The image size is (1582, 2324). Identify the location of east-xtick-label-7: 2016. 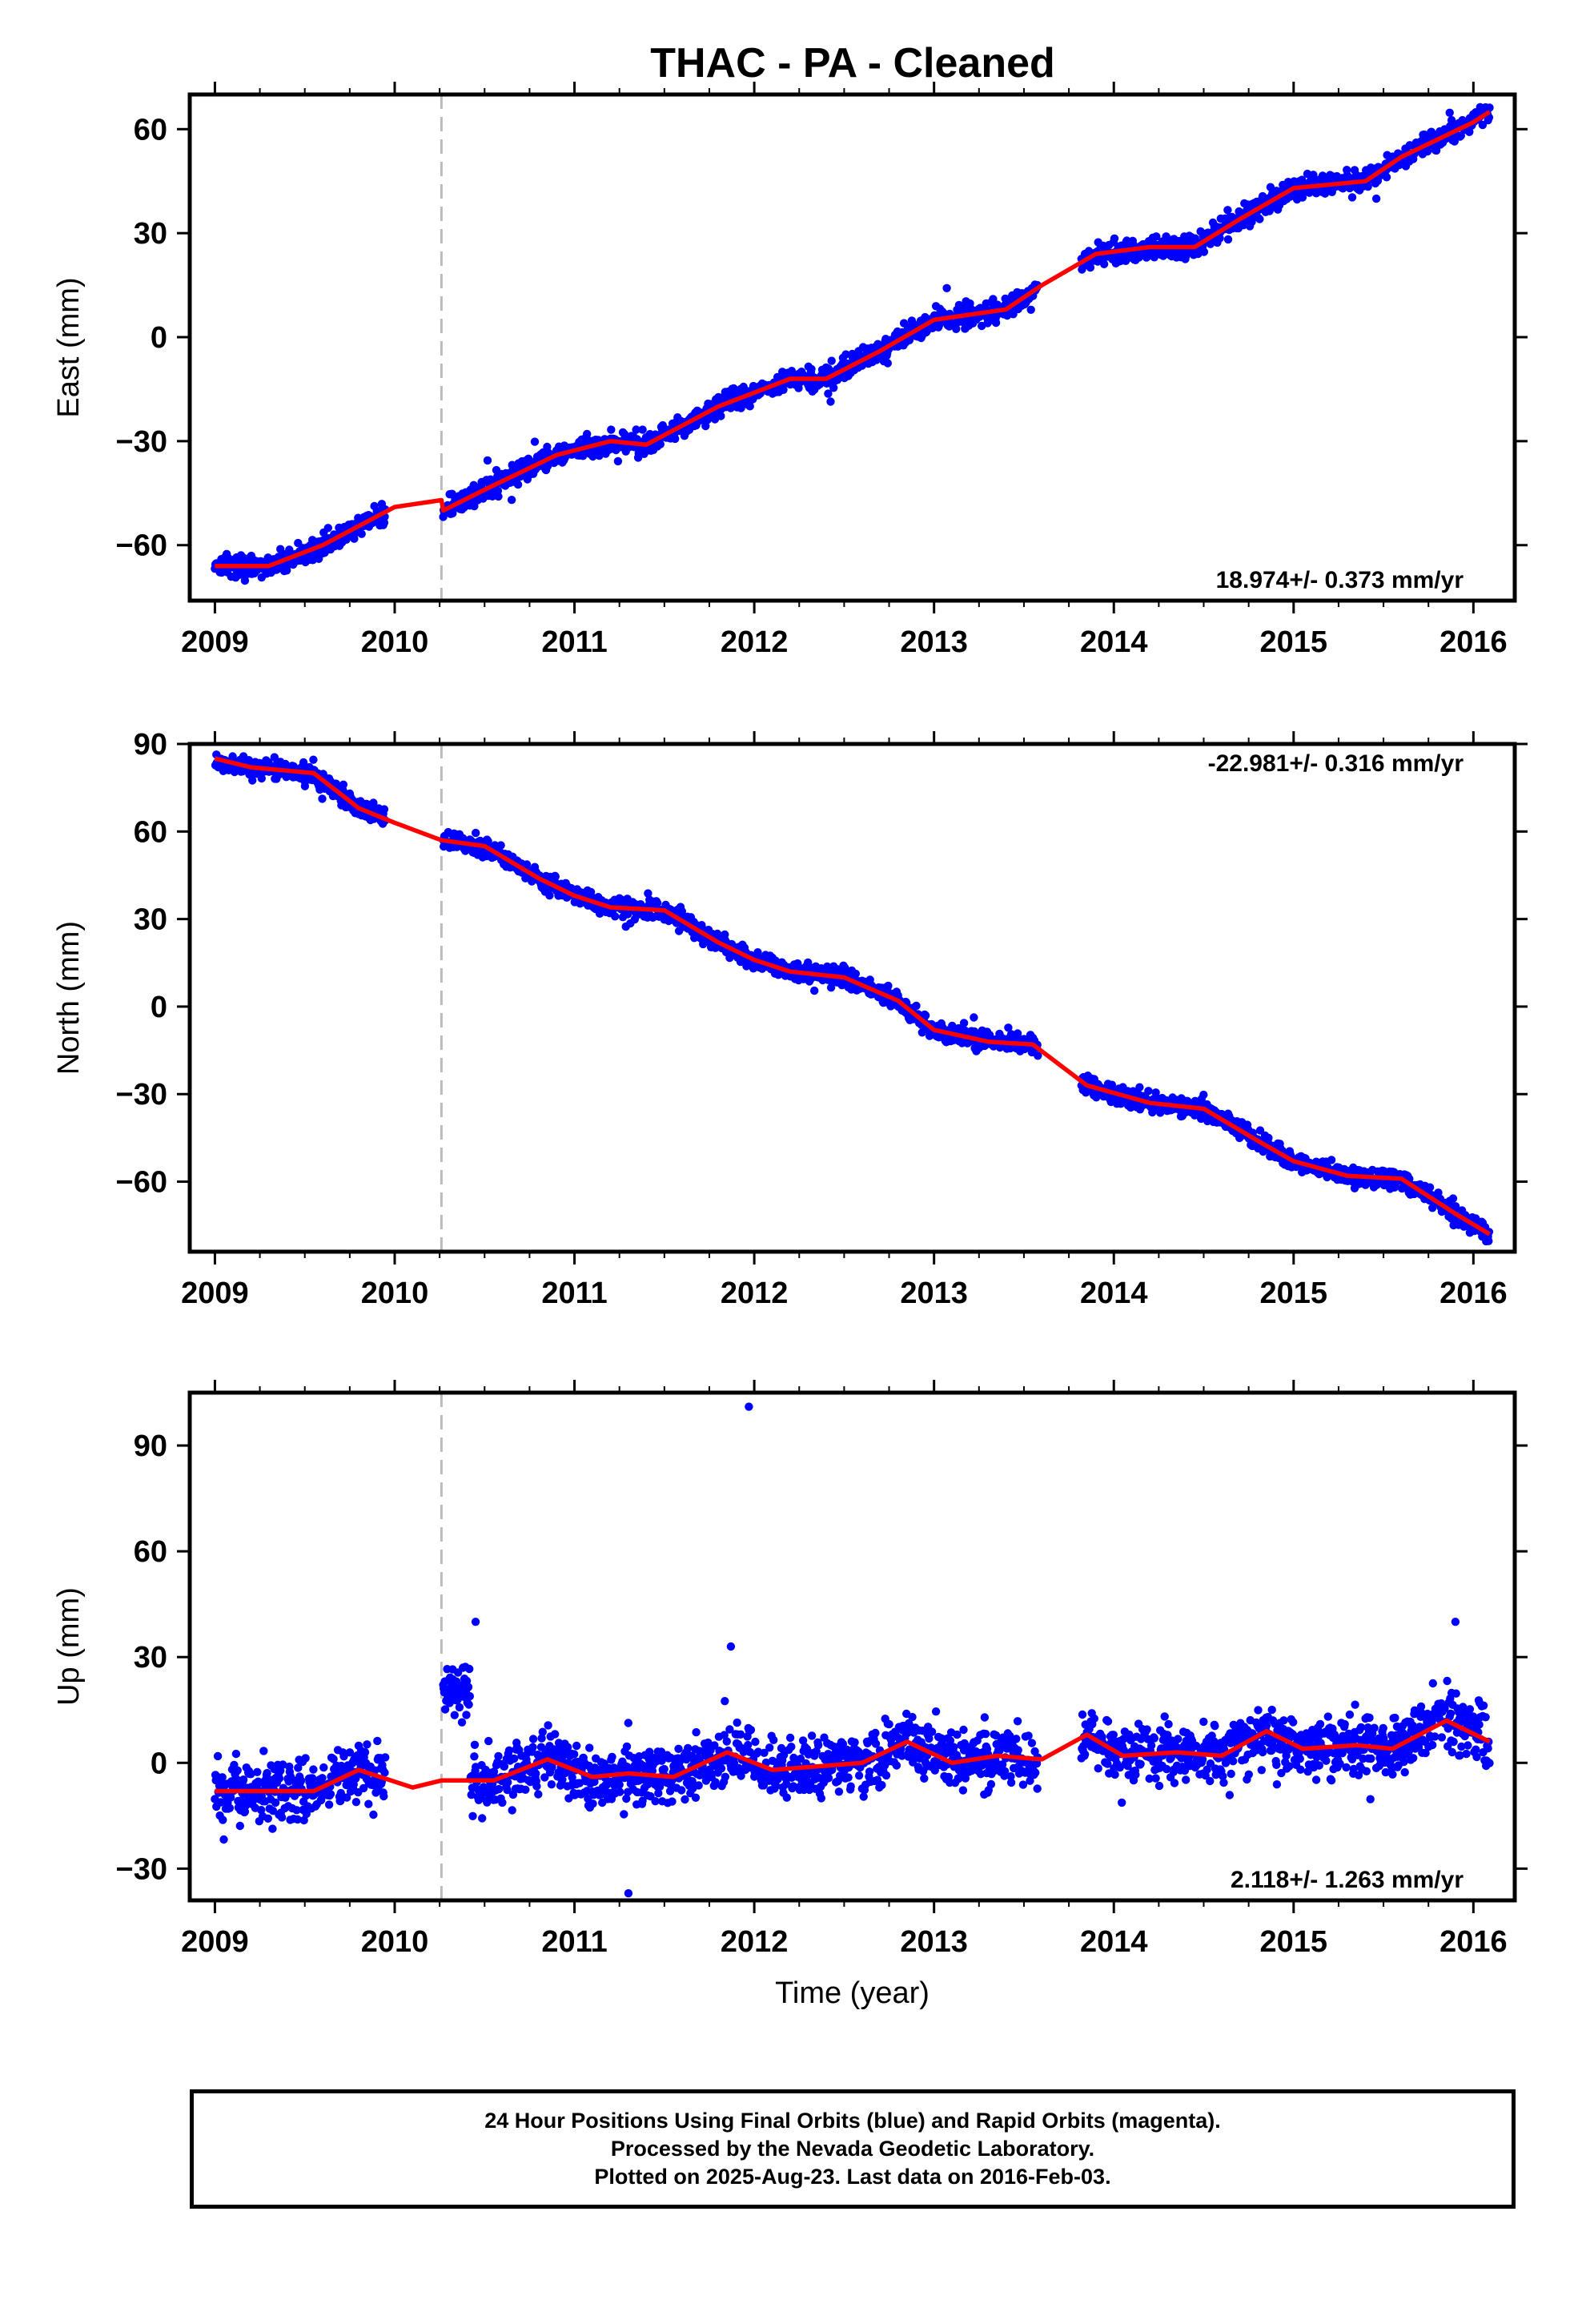
(1473, 642).